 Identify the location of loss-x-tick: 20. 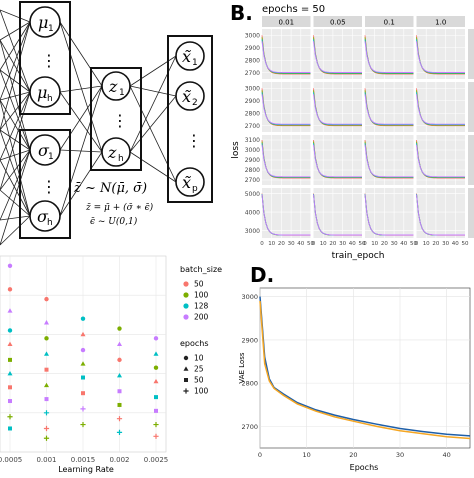
(353, 455).